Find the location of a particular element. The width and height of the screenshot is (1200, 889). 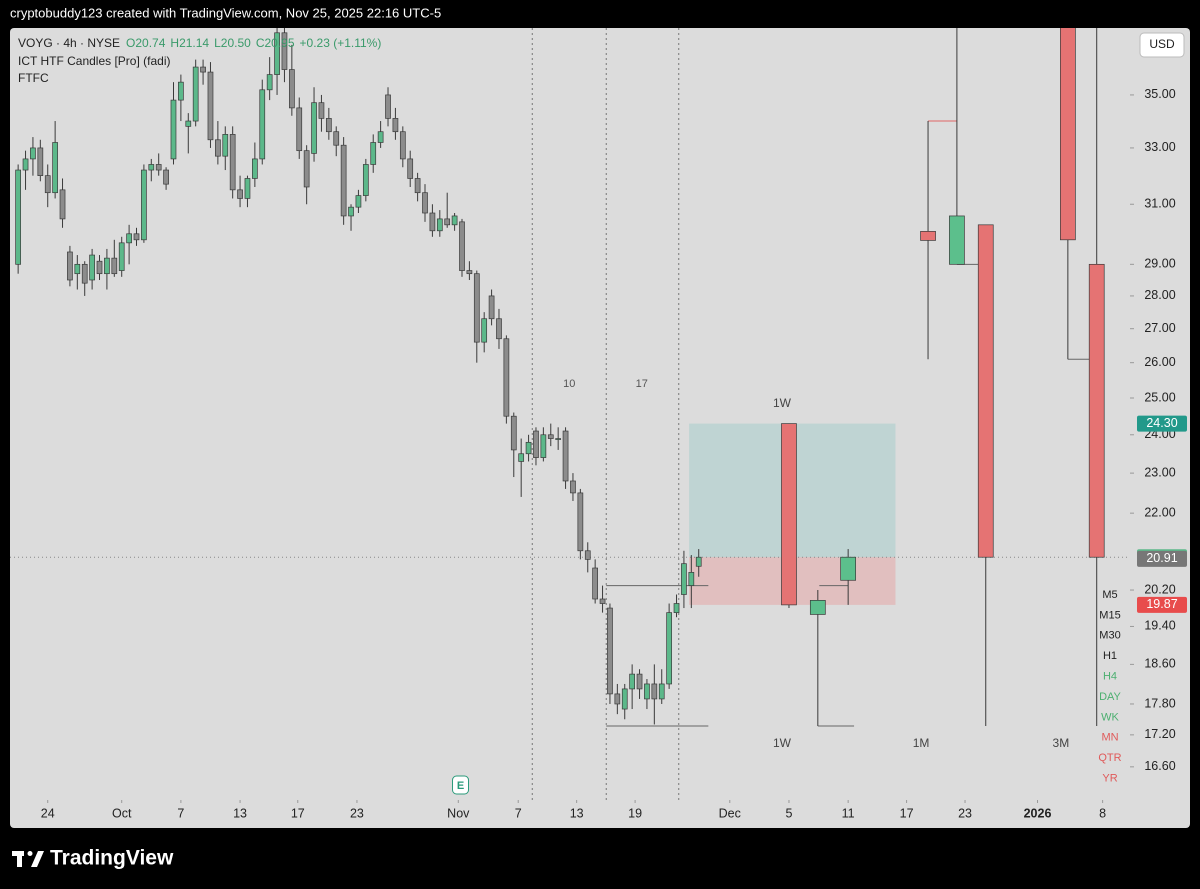

legend-item: L20.50 is located at coordinates (232, 43).